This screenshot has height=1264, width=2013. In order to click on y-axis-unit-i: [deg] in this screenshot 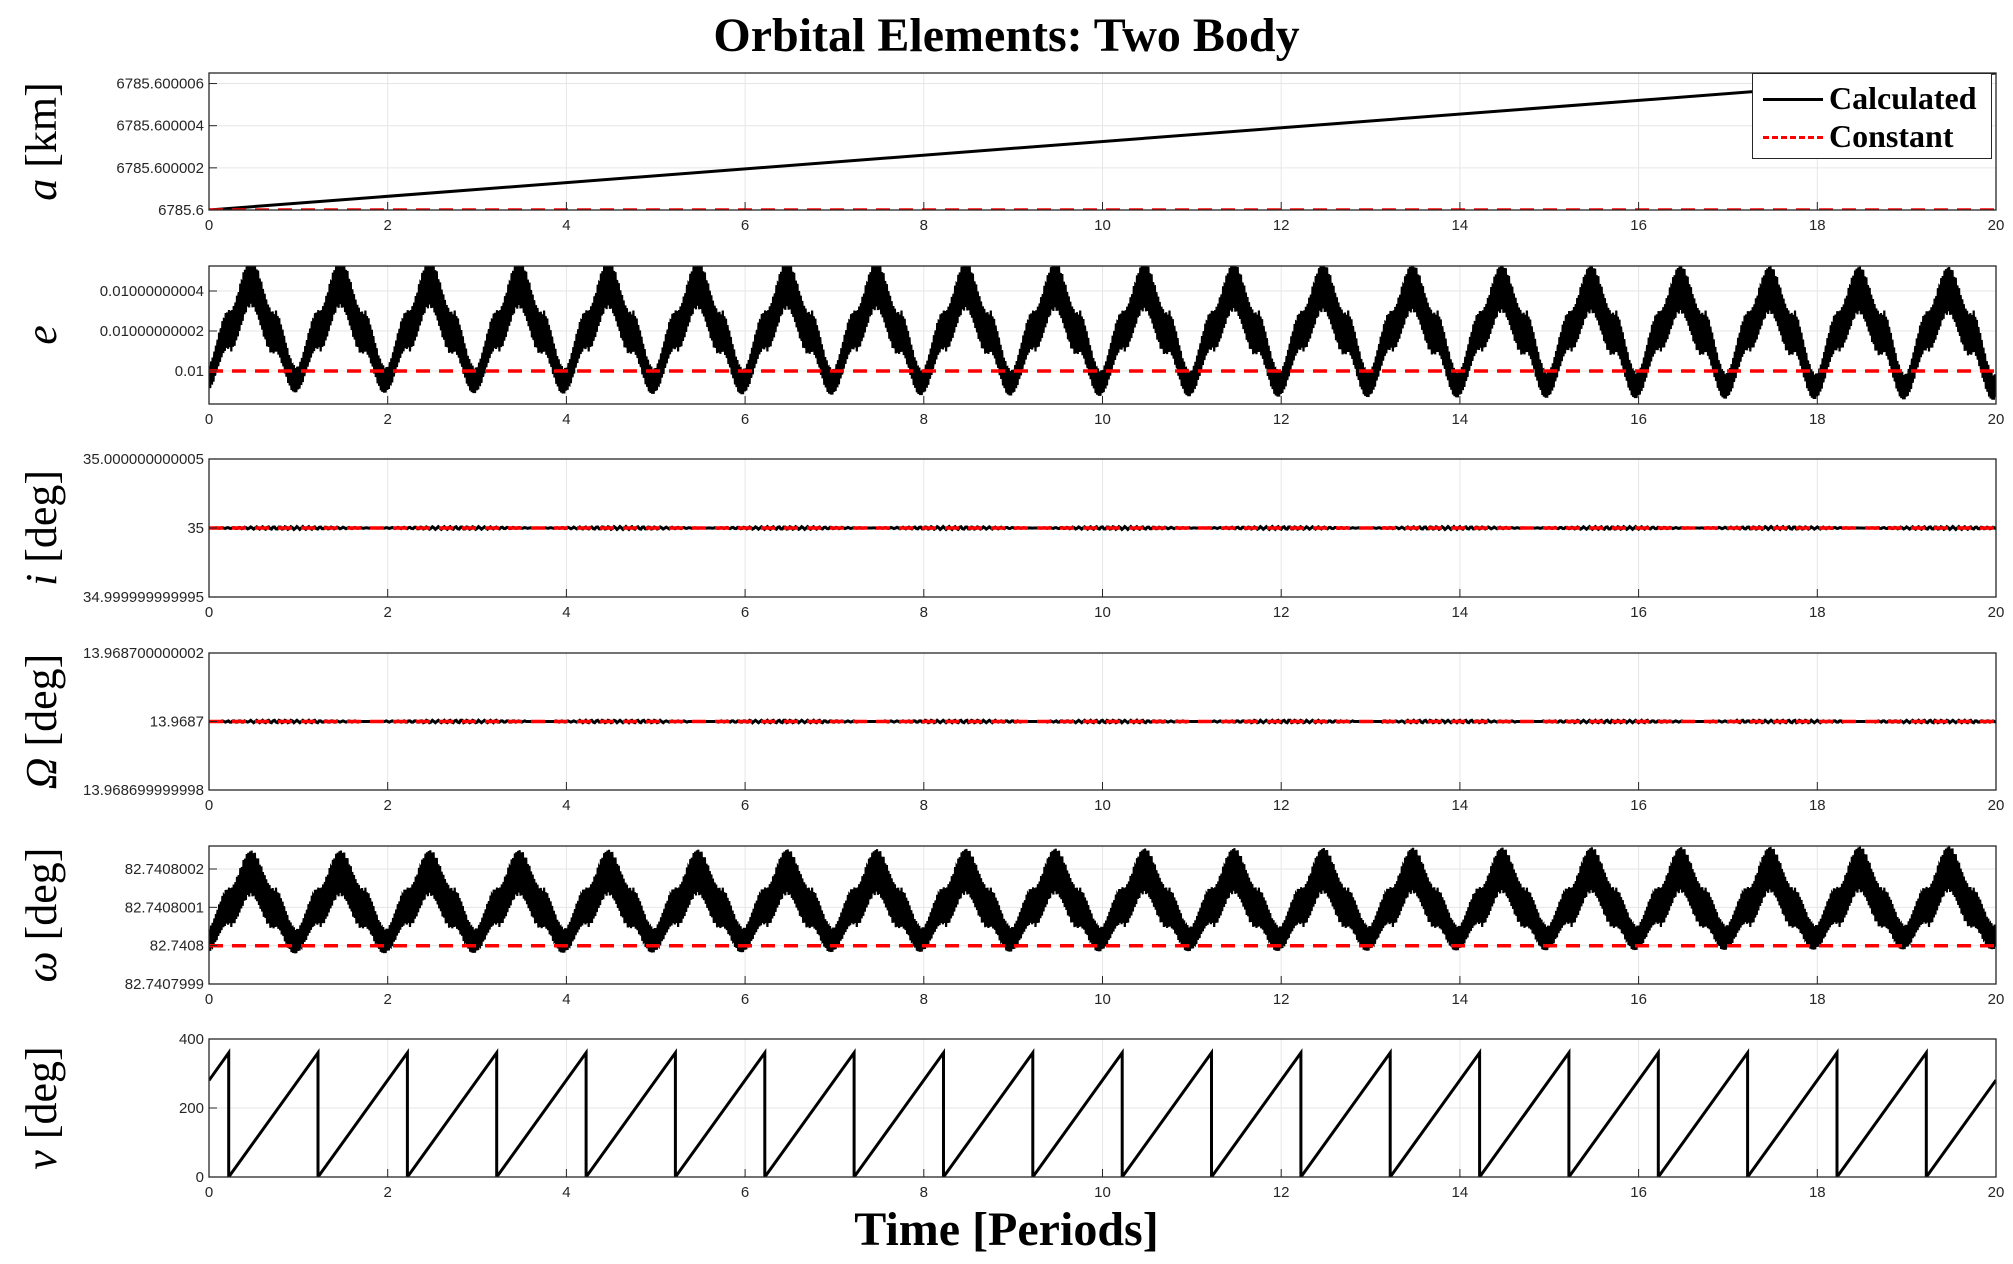, I will do `click(41, 522)`.